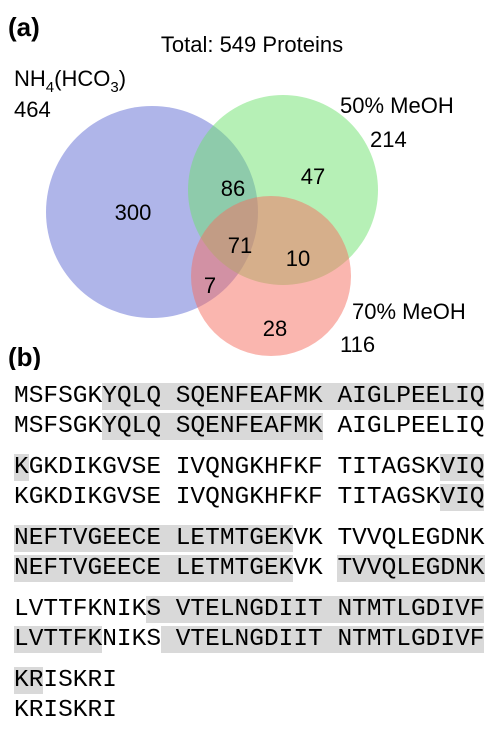 The height and width of the screenshot is (741, 503). I want to click on region-count: 47, so click(313, 176).